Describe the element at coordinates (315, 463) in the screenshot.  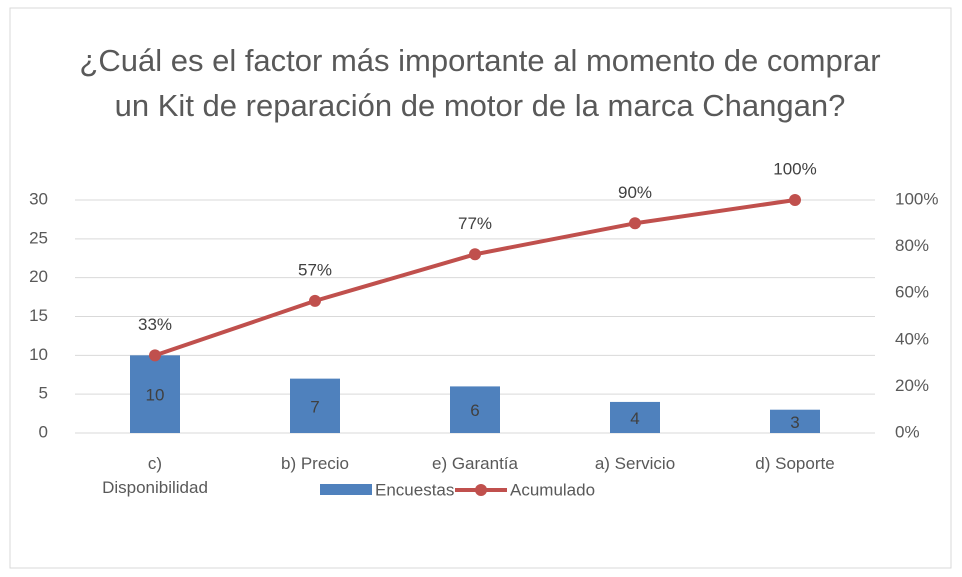
I see `x-tick-label: b) Precio` at that location.